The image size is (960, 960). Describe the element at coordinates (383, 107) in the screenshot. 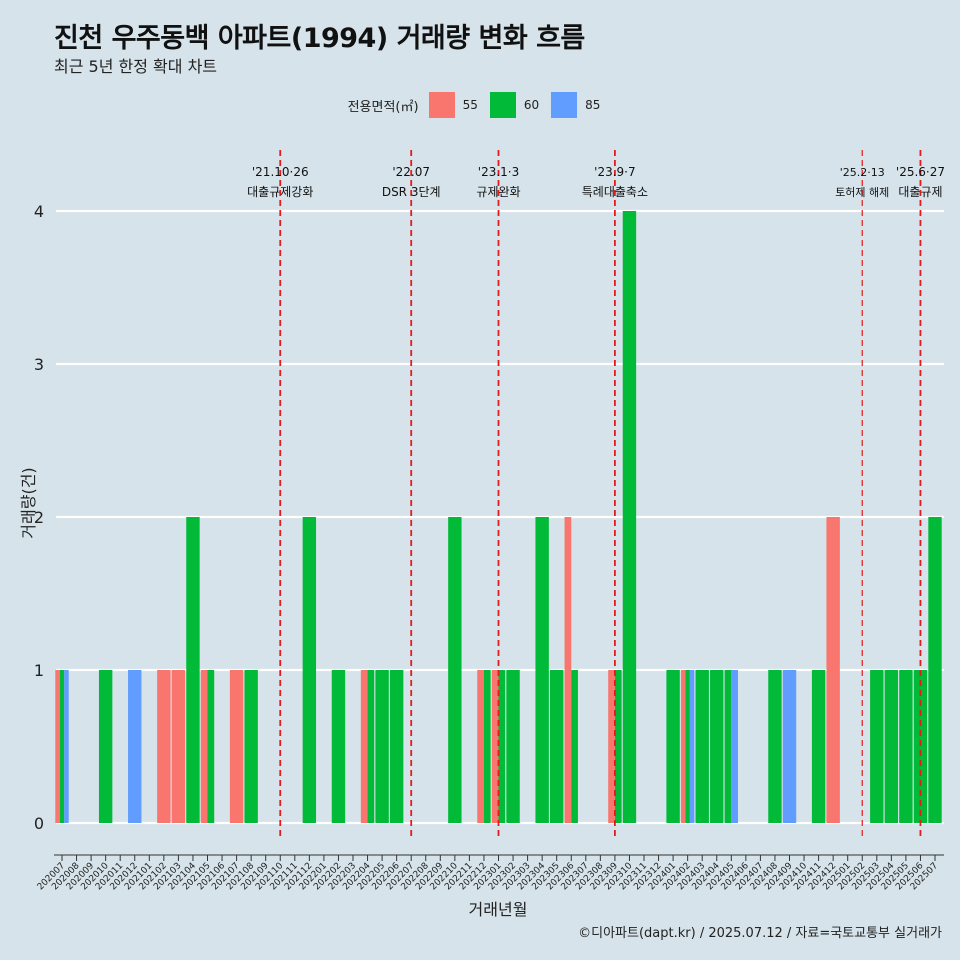

I see `legend-title: 전용면적(㎡)` at that location.